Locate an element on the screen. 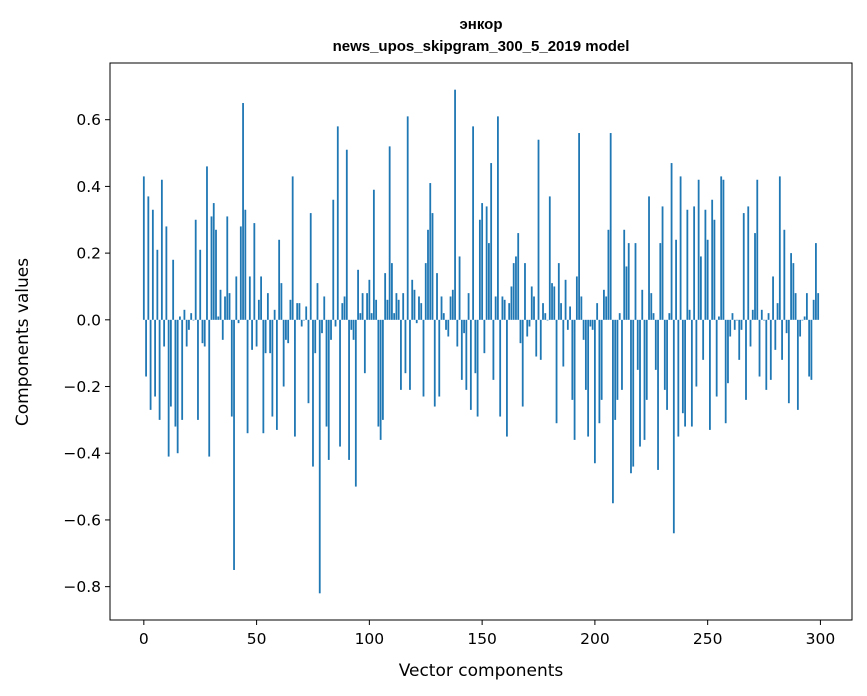 The height and width of the screenshot is (696, 867). y-tick-label: 0.4 is located at coordinates (88, 187).